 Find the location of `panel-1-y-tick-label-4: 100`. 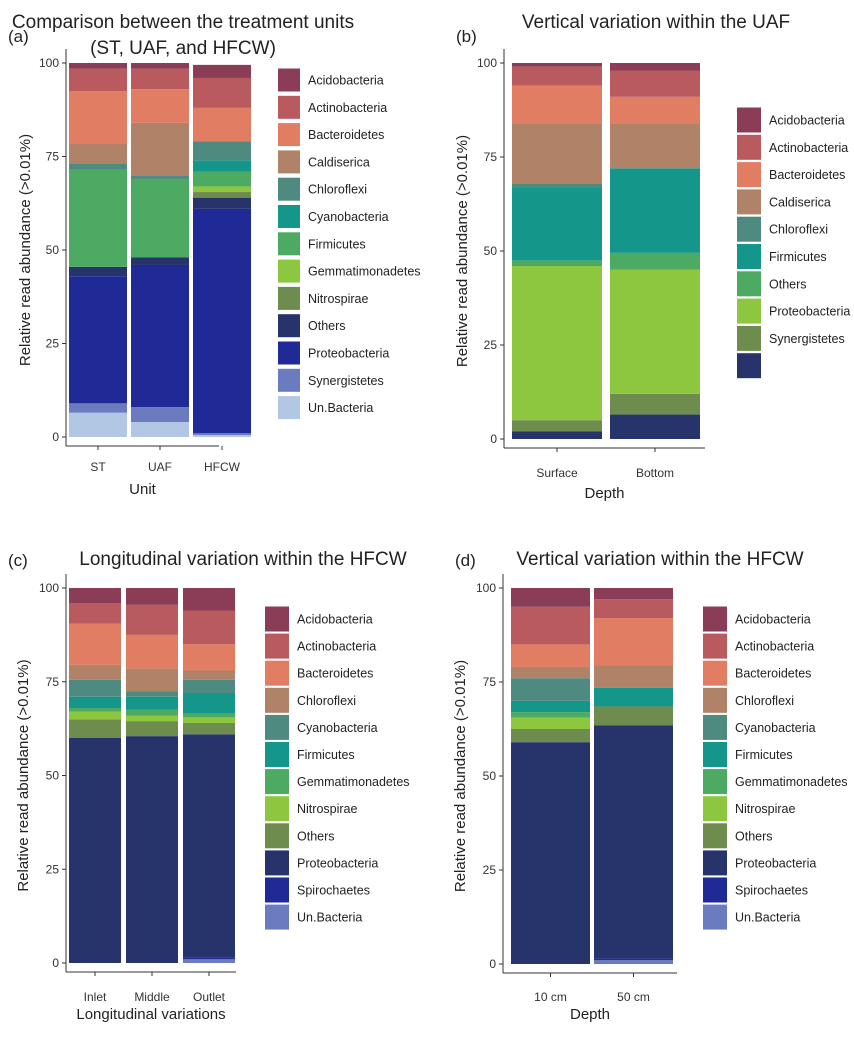

panel-1-y-tick-label-4: 100 is located at coordinates (487, 63).